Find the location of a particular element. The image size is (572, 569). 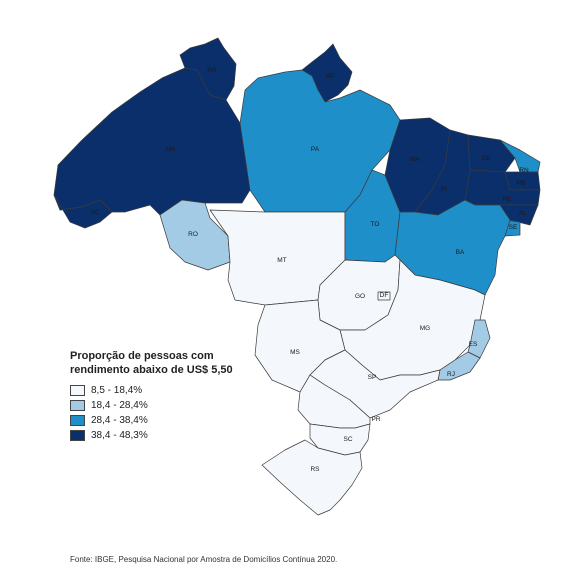

state-rj is located at coordinates (459, 366).